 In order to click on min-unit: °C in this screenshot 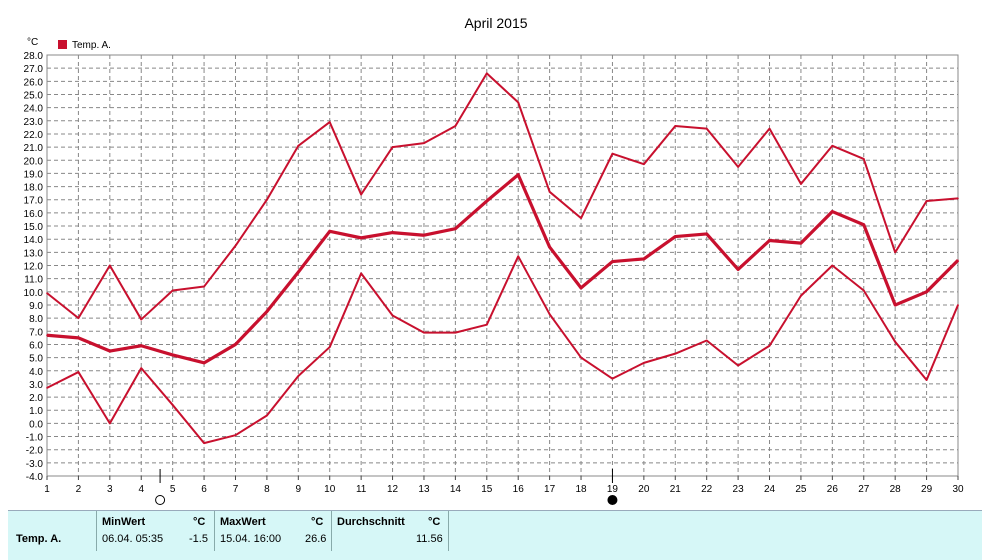, I will do `click(199, 522)`.